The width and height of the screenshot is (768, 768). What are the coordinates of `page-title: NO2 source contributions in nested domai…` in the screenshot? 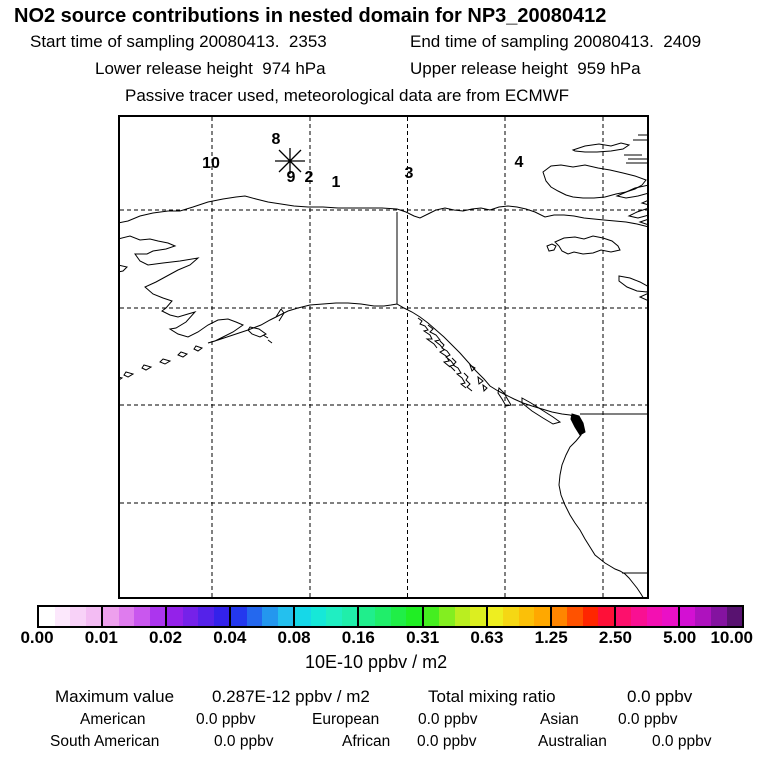 It's located at (310, 16).